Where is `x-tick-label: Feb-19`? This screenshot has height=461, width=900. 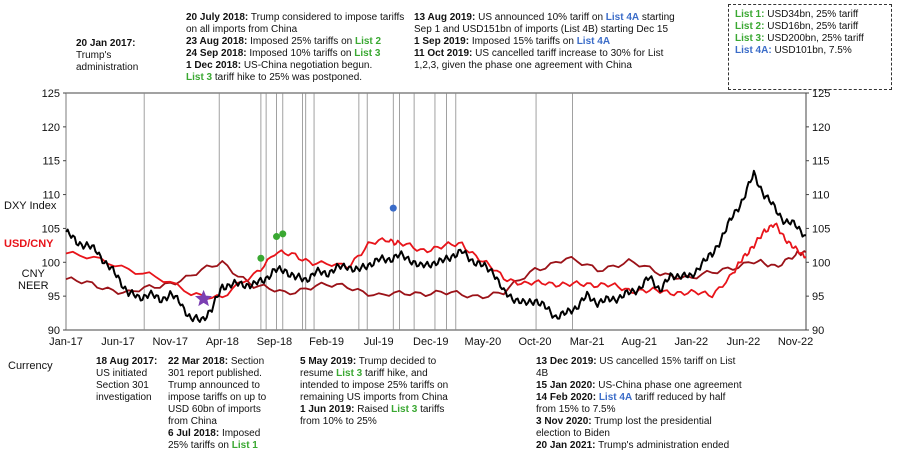 x-tick-label: Feb-19 is located at coordinates (326, 342).